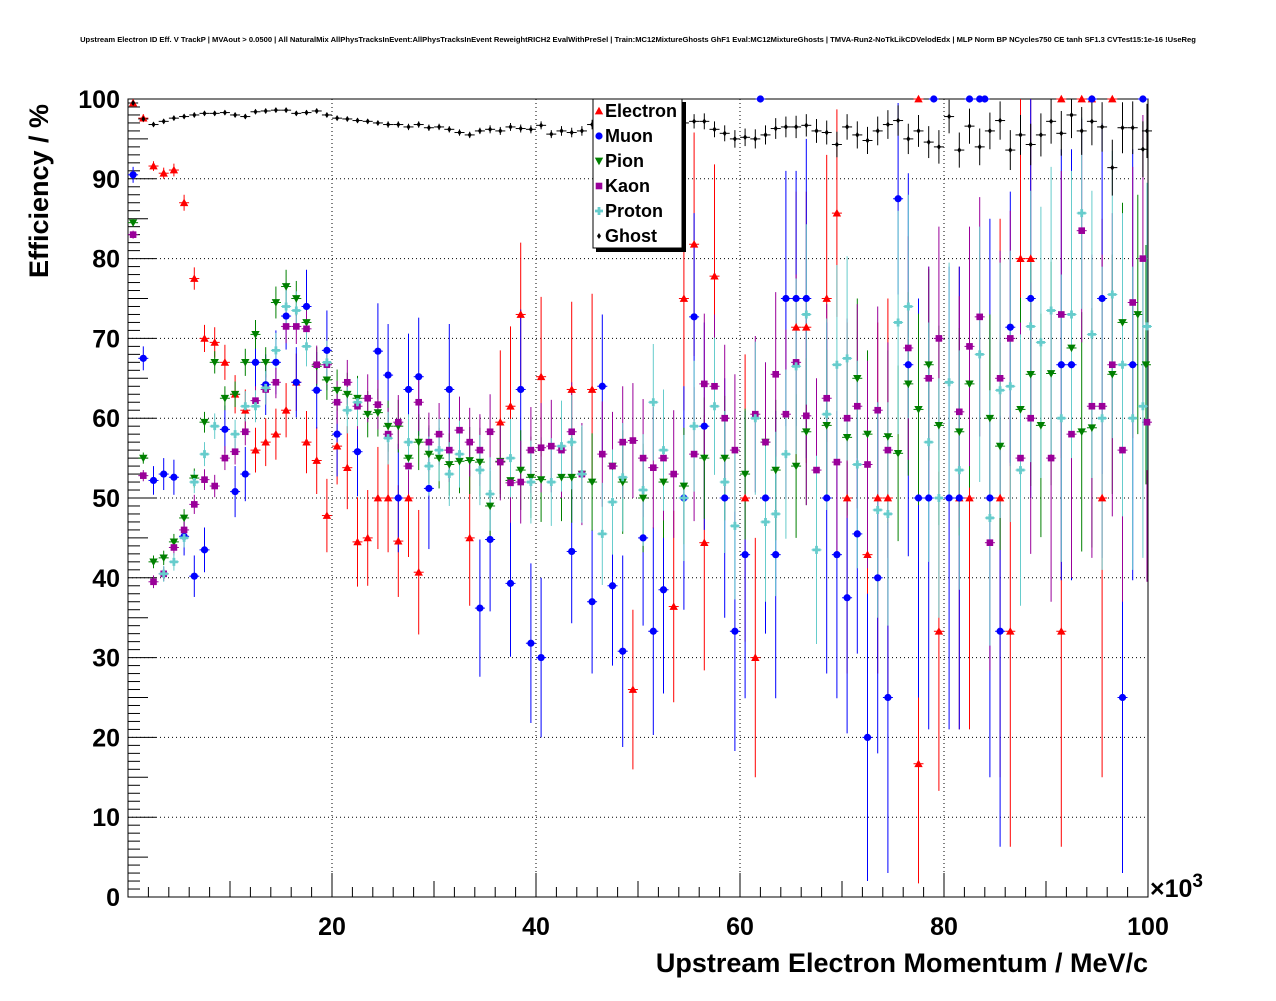 The width and height of the screenshot is (1276, 1001). Describe the element at coordinates (106, 738) in the screenshot. I see `y-tick-label: 20` at that location.